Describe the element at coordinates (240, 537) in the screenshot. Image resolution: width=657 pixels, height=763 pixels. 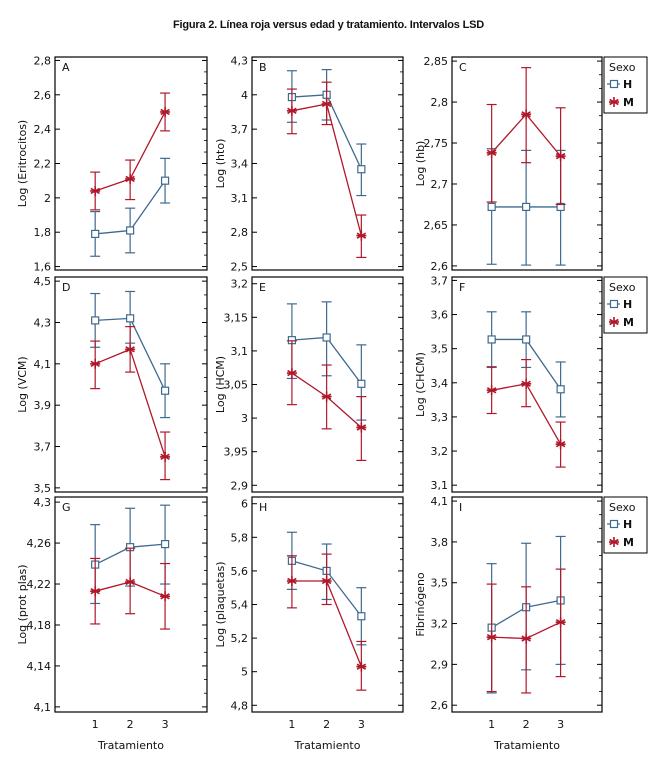
I see `y-tick-label: 5,8` at that location.